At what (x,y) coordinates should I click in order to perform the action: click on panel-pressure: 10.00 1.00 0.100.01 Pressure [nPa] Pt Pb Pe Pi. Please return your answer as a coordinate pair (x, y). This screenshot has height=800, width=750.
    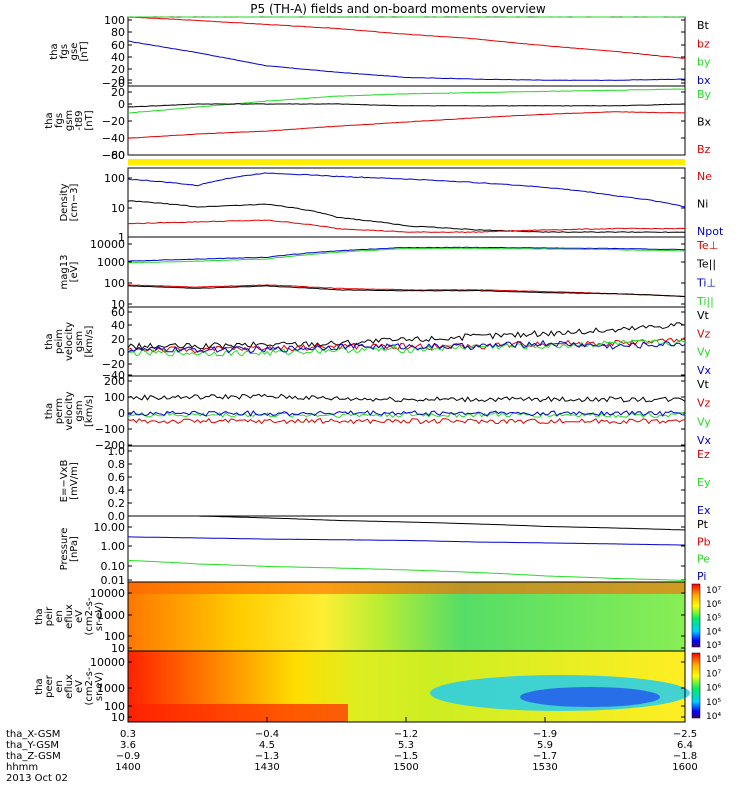
    Looking at the image, I should click on (385, 551).